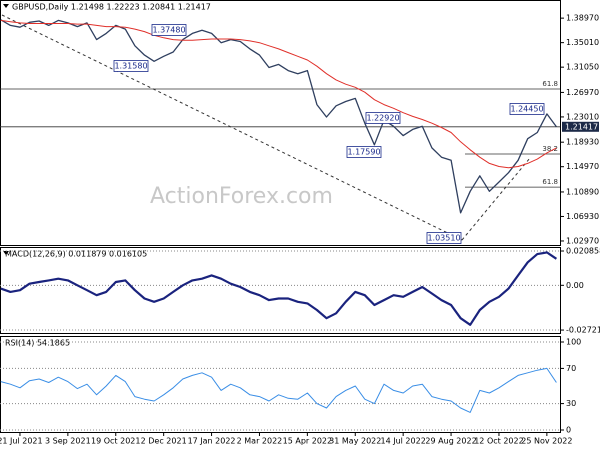 This screenshot has height=450, width=600. Describe the element at coordinates (212, 441) in the screenshot. I see `x-tick-label: 17 Jan 2022` at that location.